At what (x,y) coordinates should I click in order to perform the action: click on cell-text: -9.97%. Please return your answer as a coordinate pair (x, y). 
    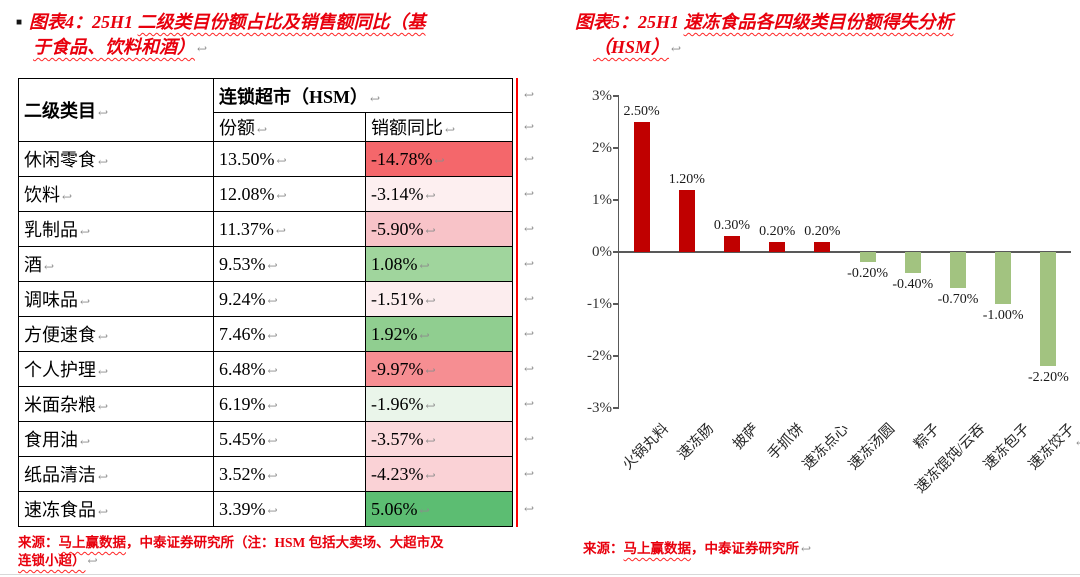
    Looking at the image, I should click on (397, 368).